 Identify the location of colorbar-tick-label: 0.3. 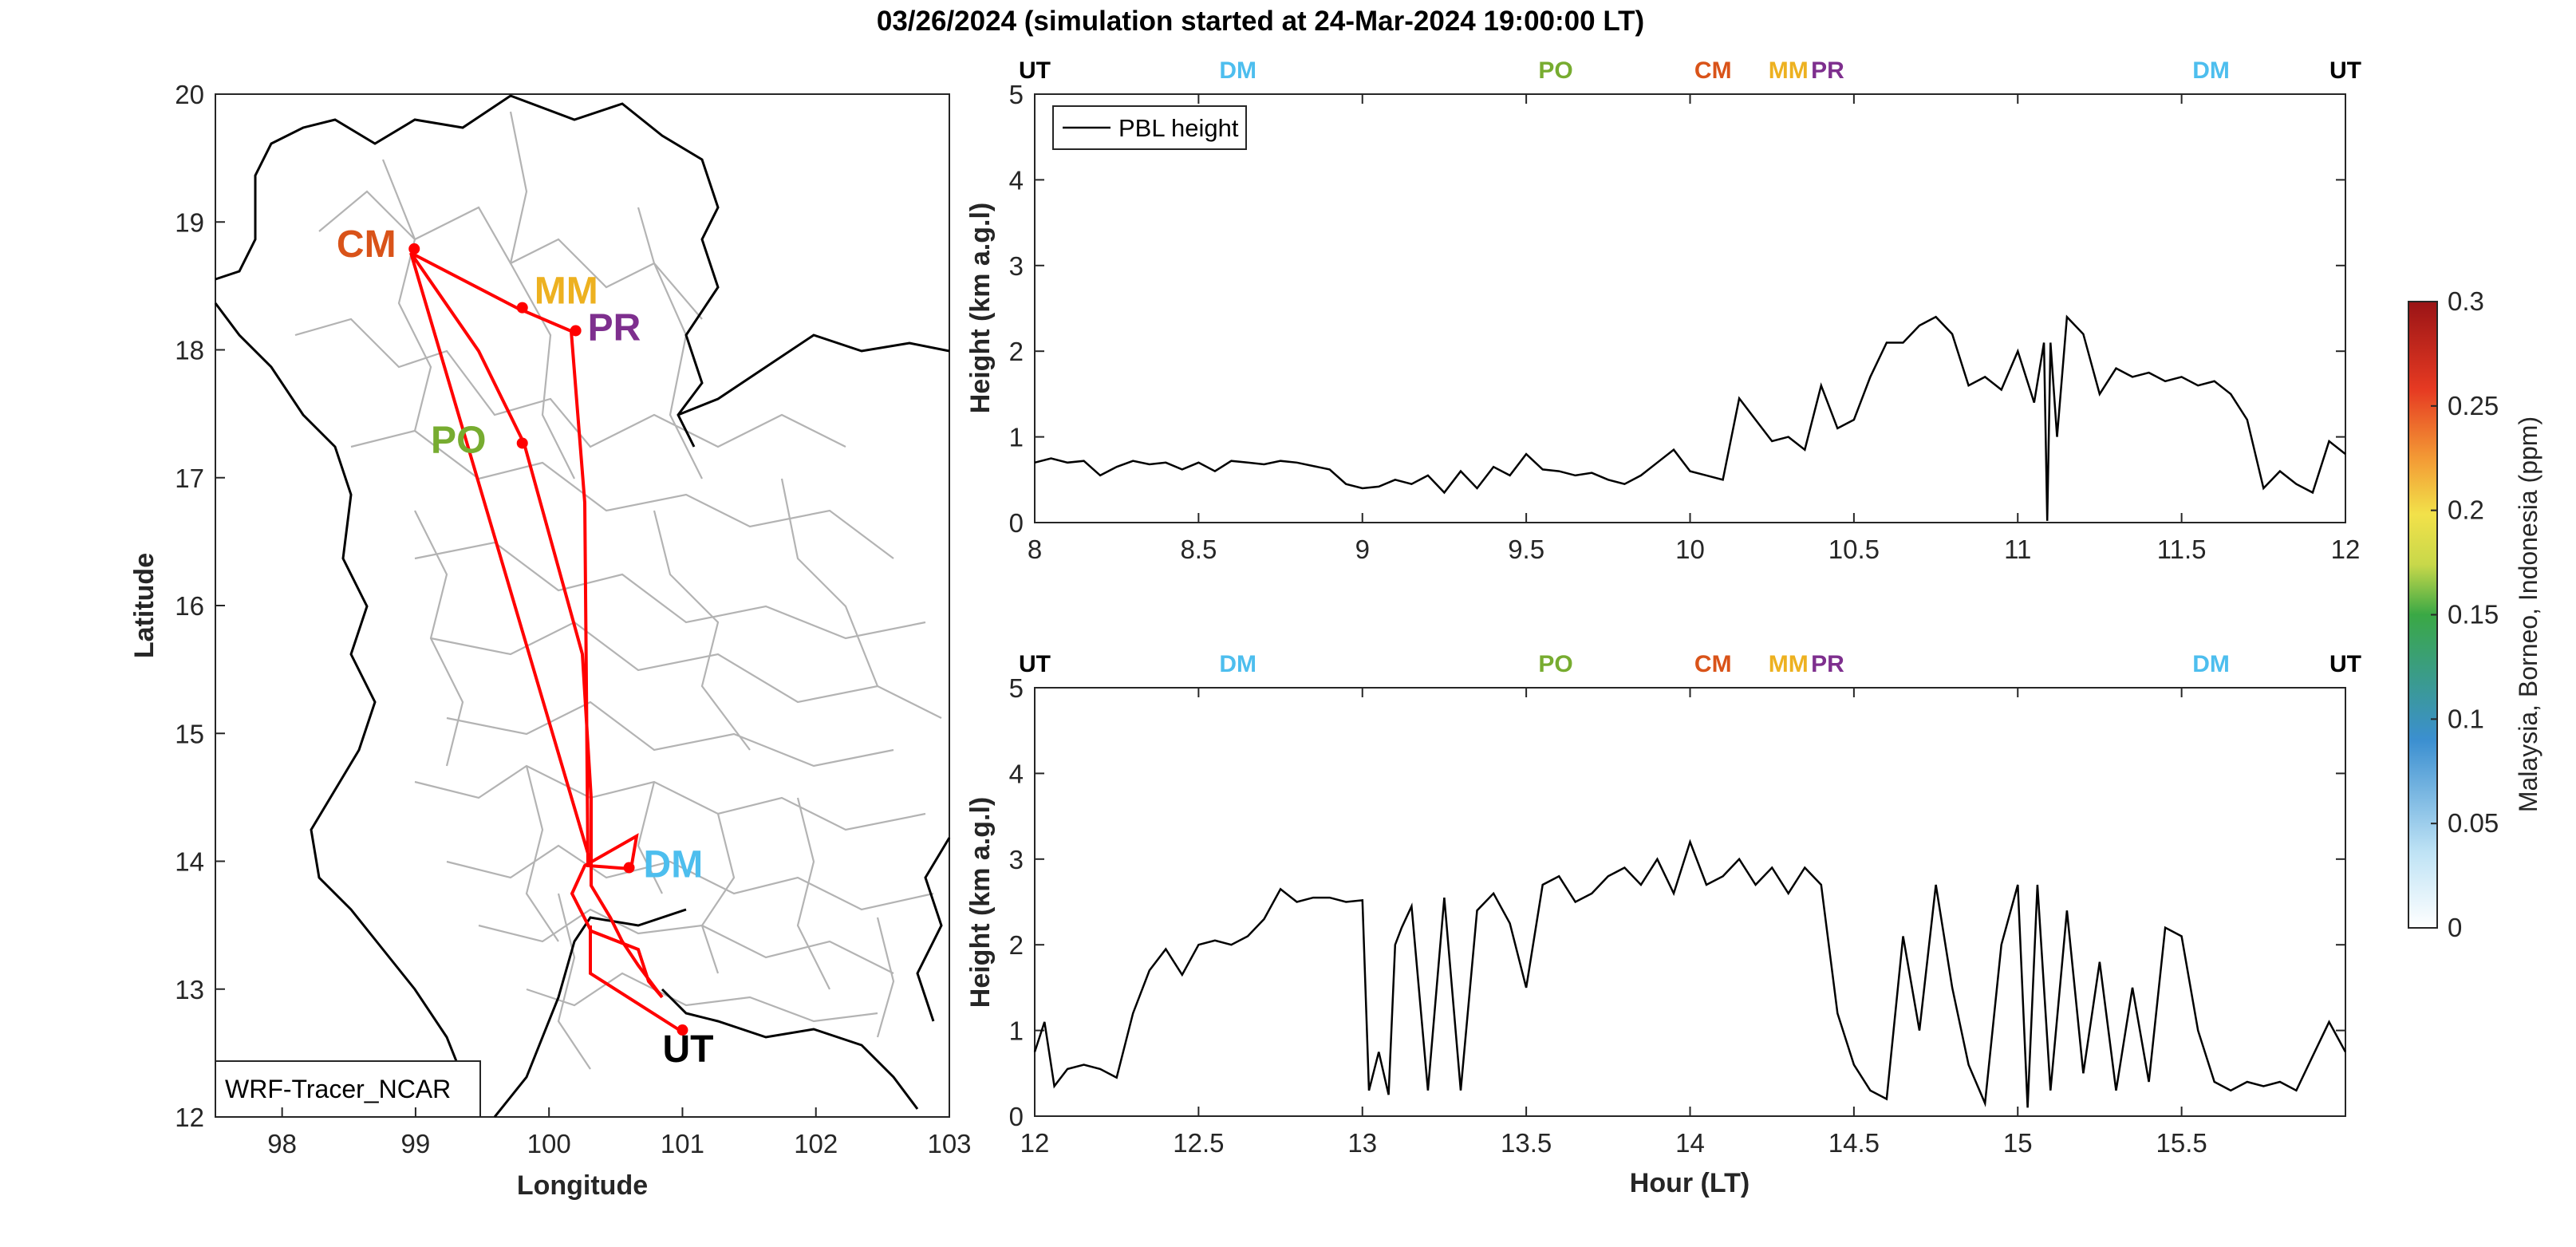
(2466, 301).